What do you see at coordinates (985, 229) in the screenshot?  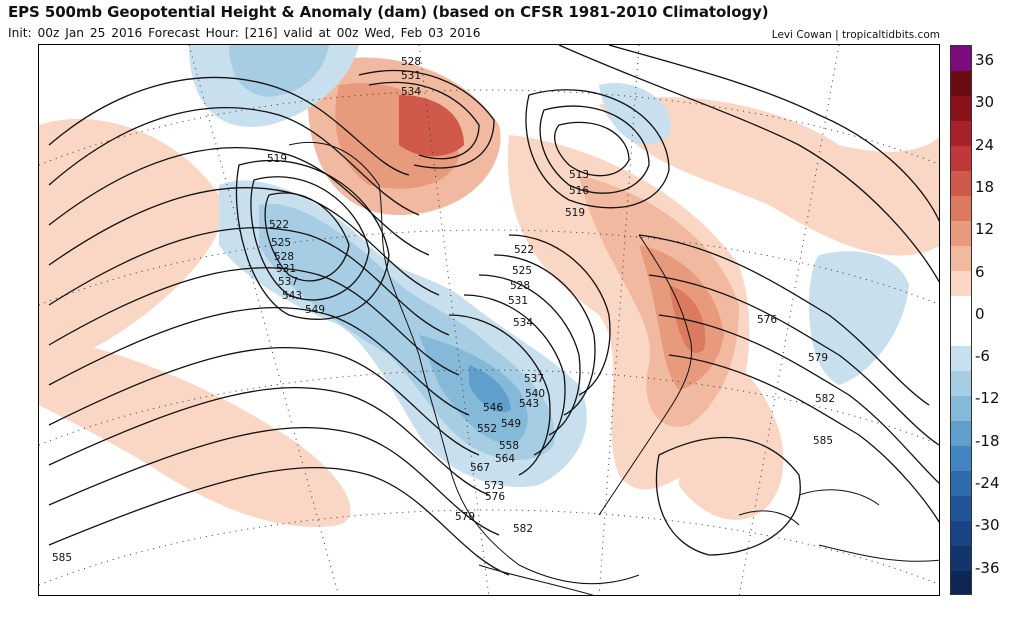 I see `colorbar-tick-label: 12` at bounding box center [985, 229].